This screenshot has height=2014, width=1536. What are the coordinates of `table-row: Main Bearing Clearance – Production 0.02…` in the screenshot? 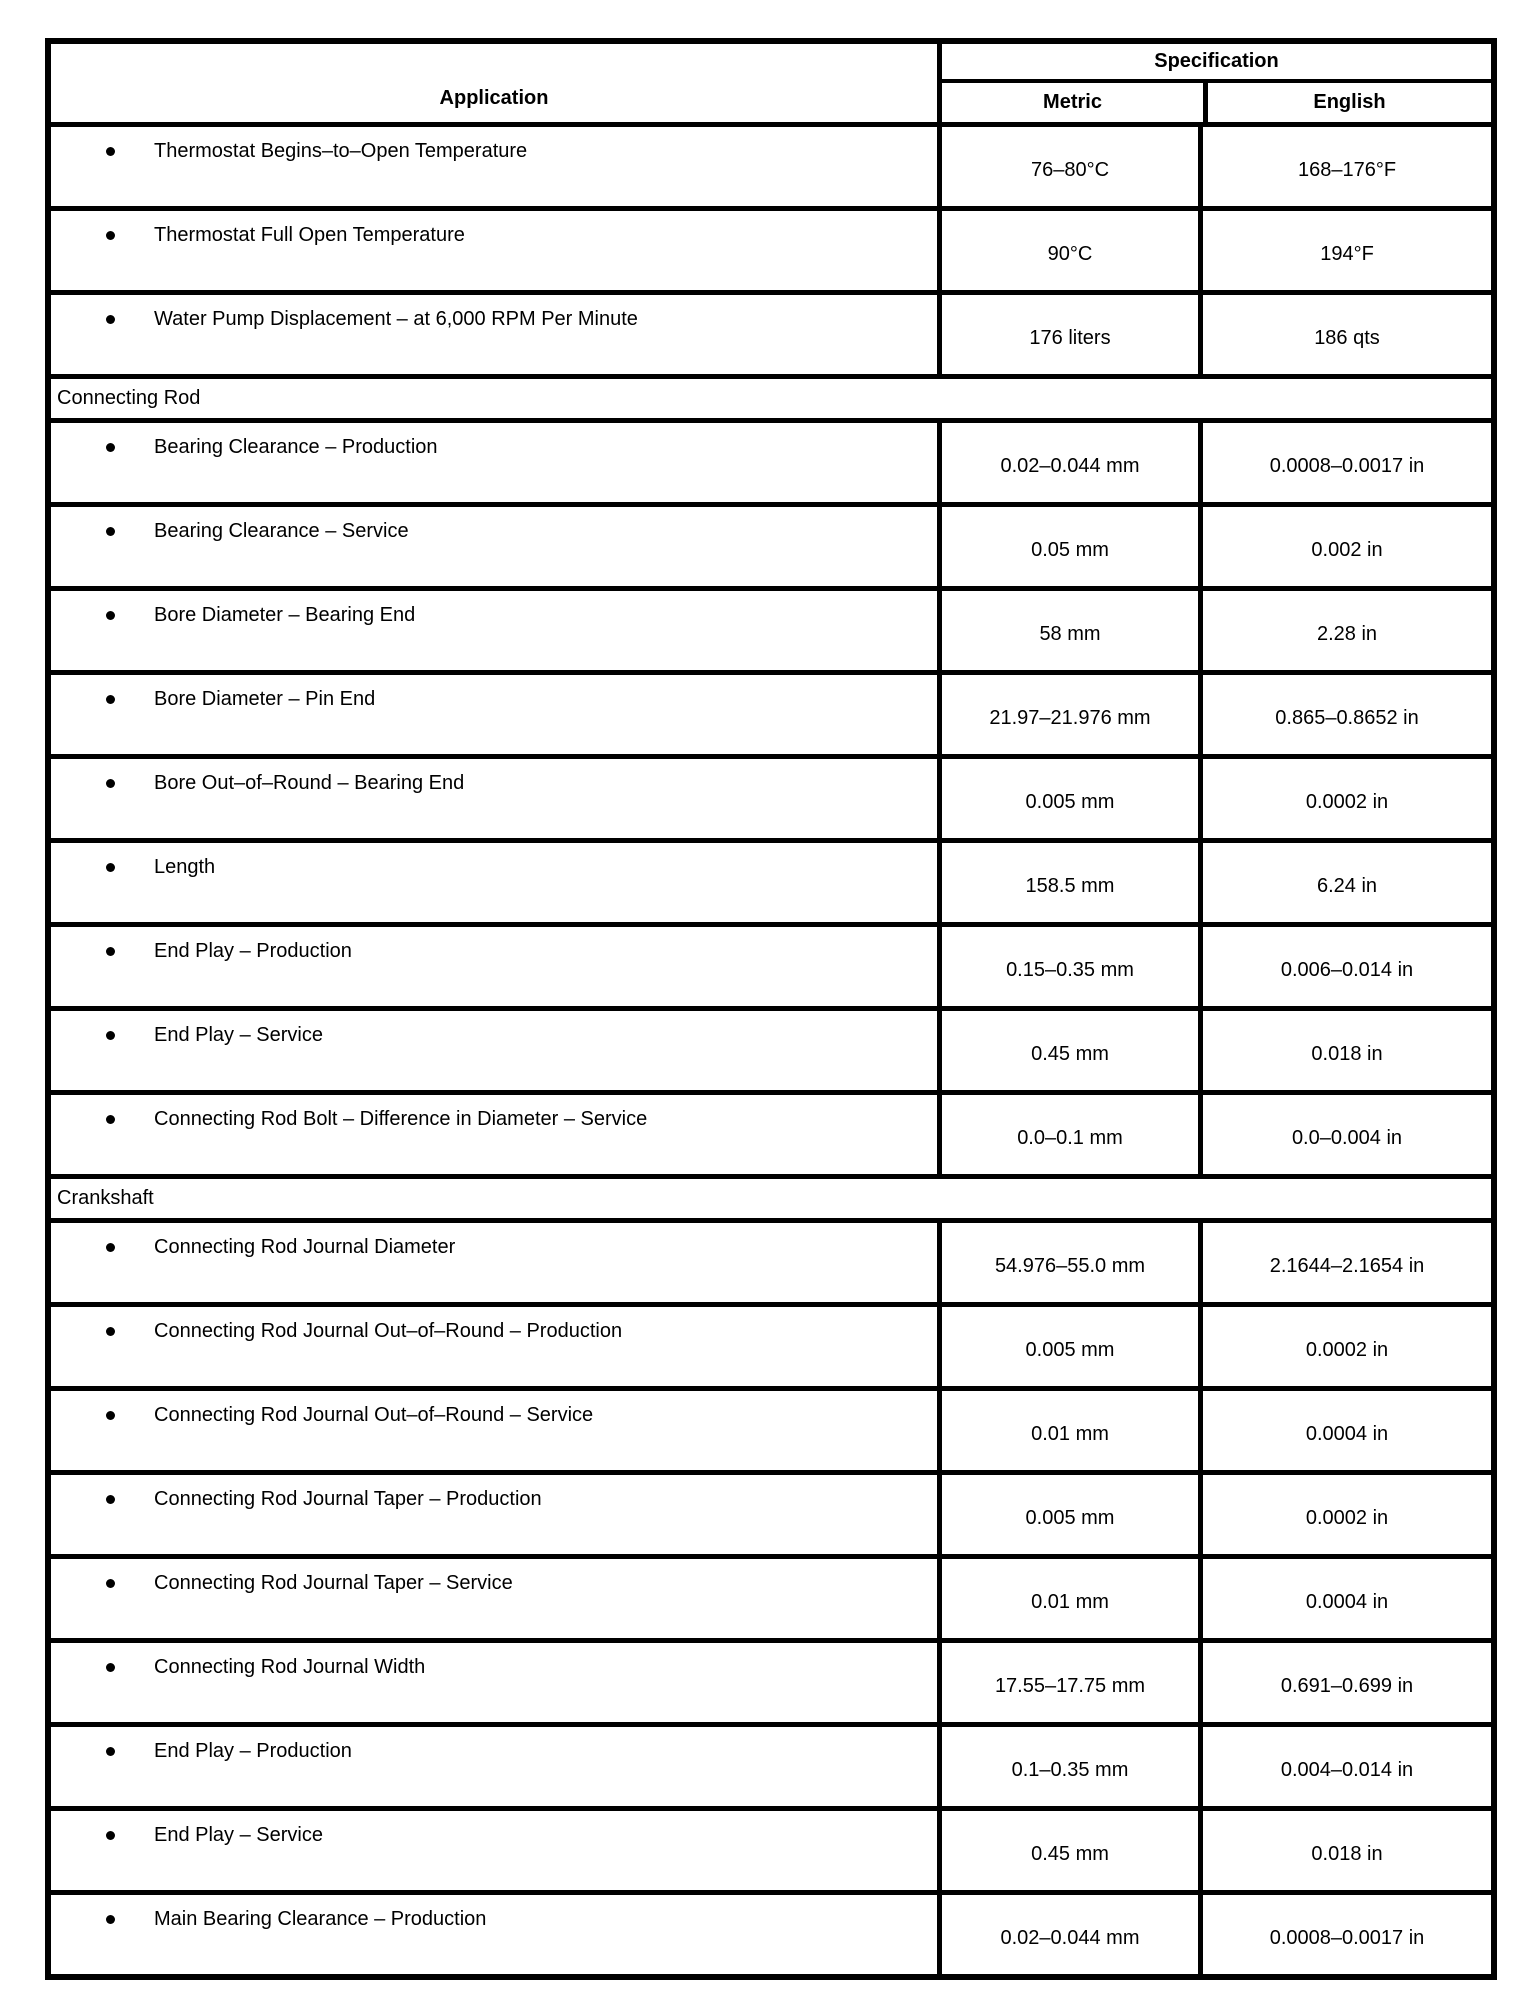 It's located at (771, 1932).